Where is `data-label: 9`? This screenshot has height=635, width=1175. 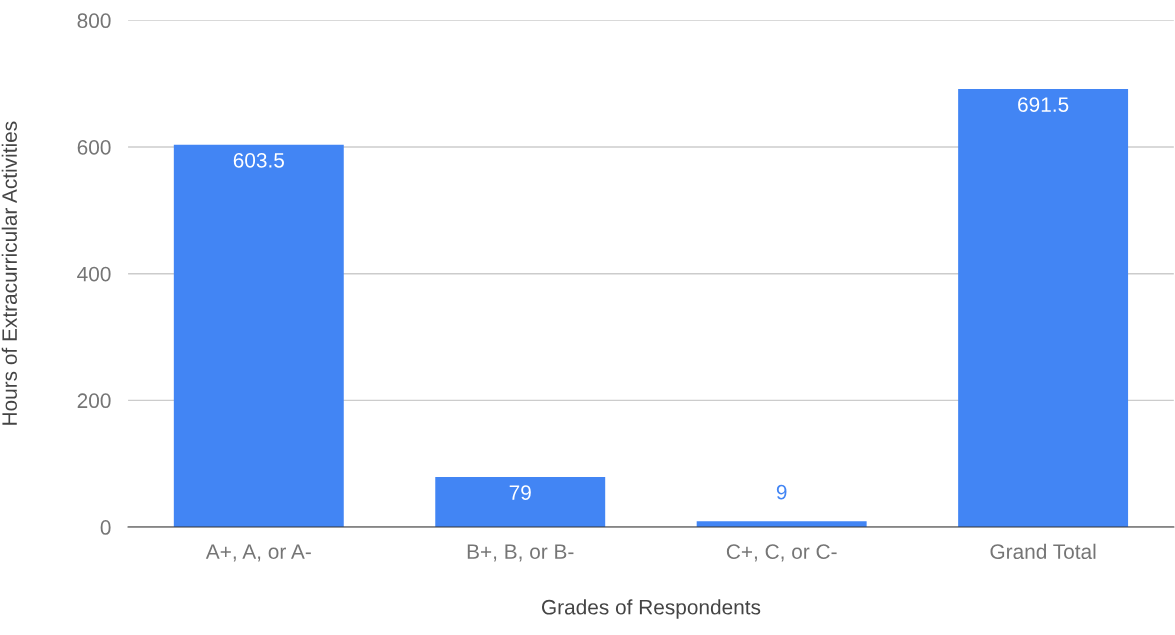
data-label: 9 is located at coordinates (781, 492).